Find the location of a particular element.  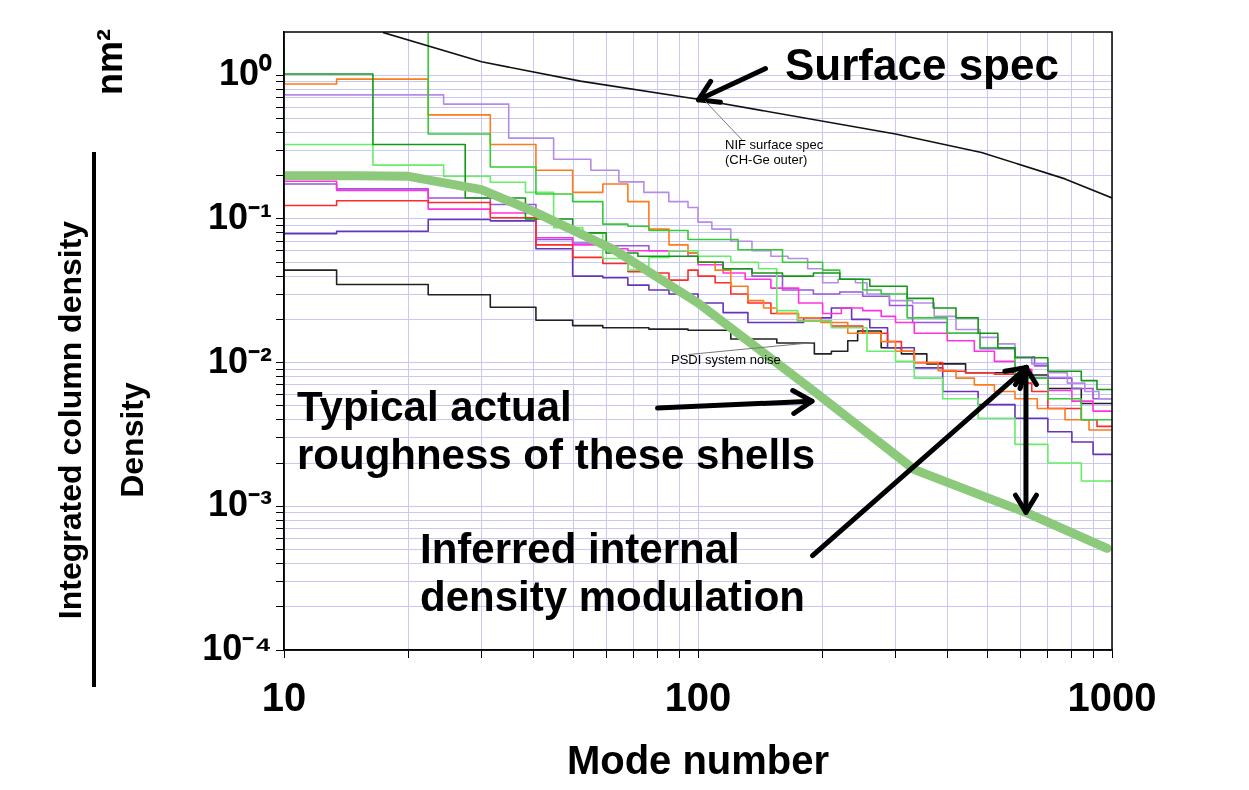

y-tick-label: 10⁻¹ is located at coordinates (239, 216).